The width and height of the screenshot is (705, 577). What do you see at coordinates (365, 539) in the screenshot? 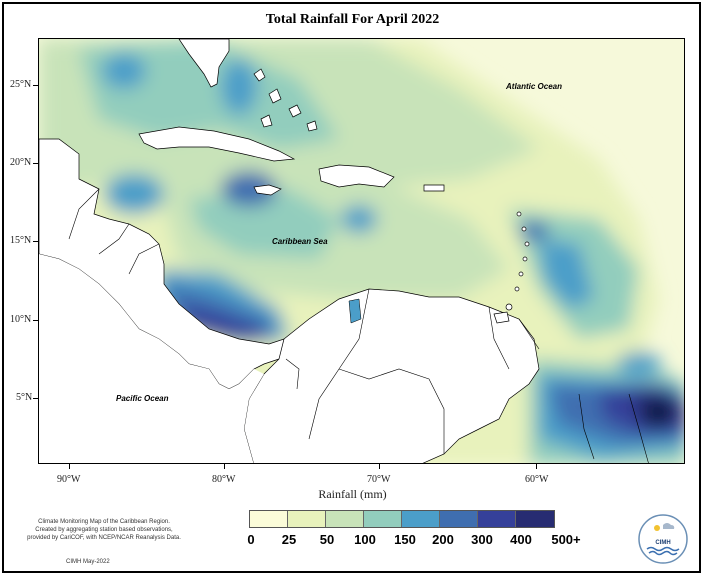
I see `legend-value: 100` at bounding box center [365, 539].